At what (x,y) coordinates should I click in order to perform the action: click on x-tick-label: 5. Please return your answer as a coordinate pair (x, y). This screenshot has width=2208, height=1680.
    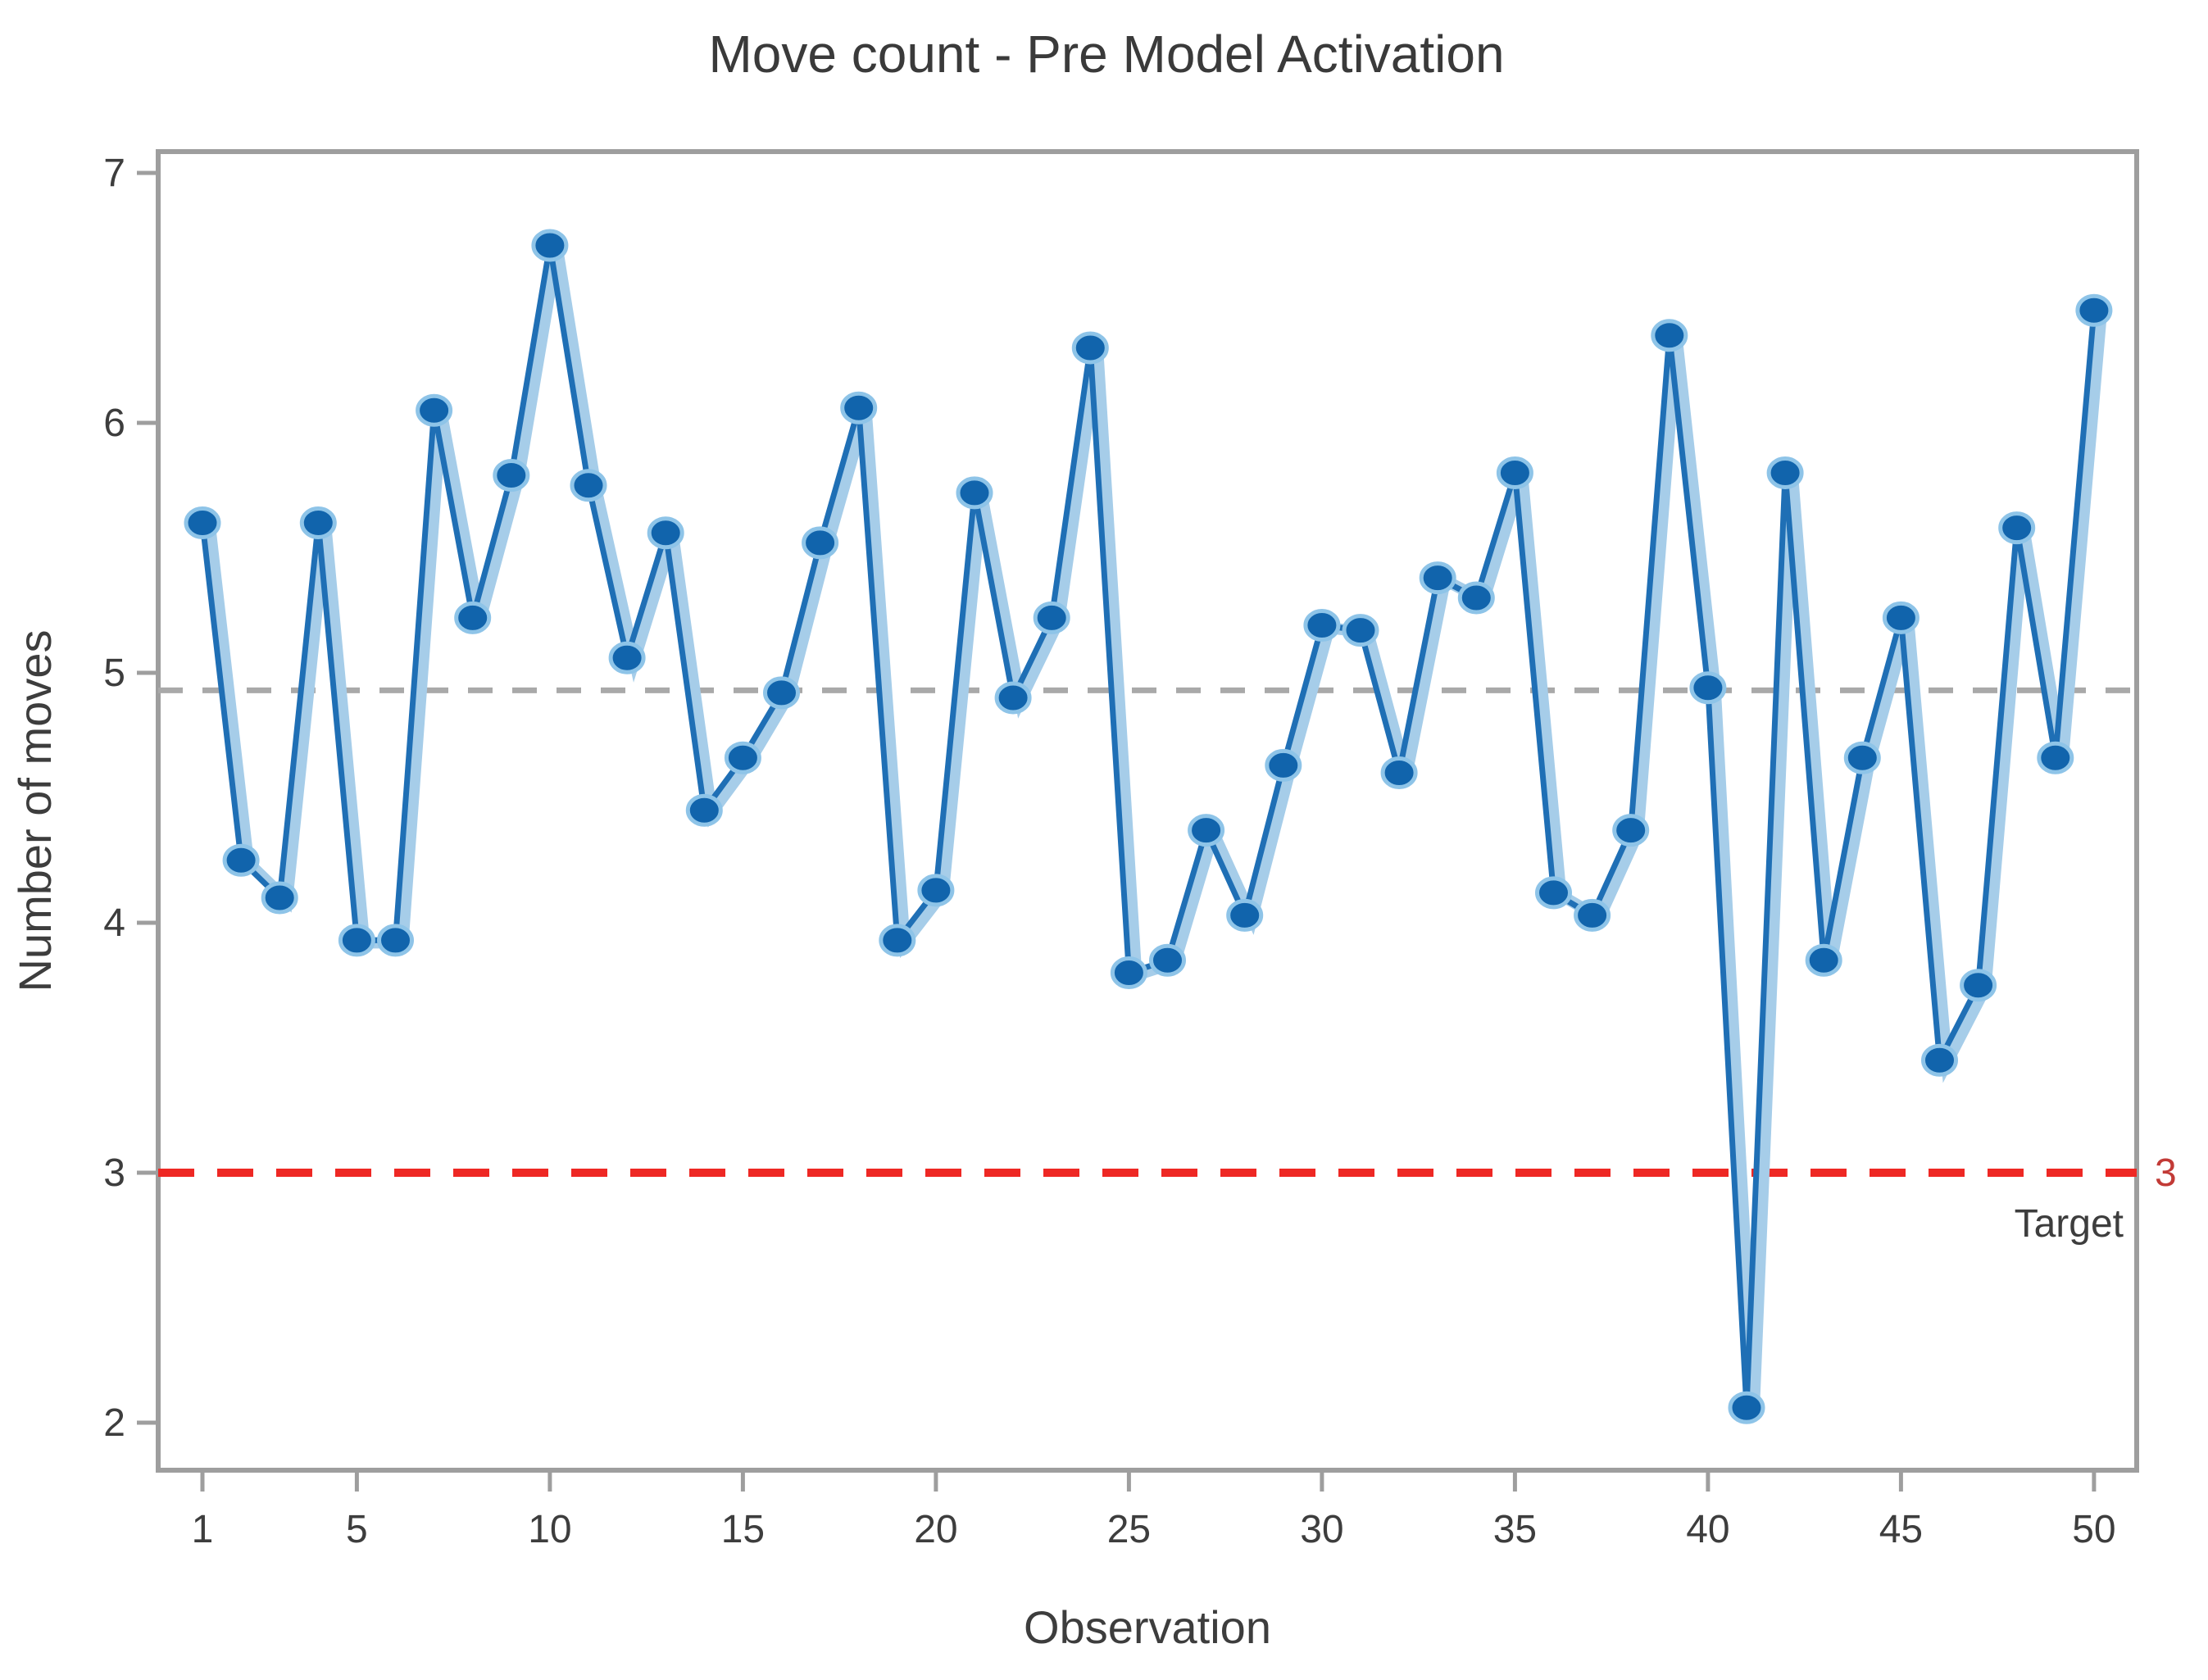
    Looking at the image, I should click on (357, 1529).